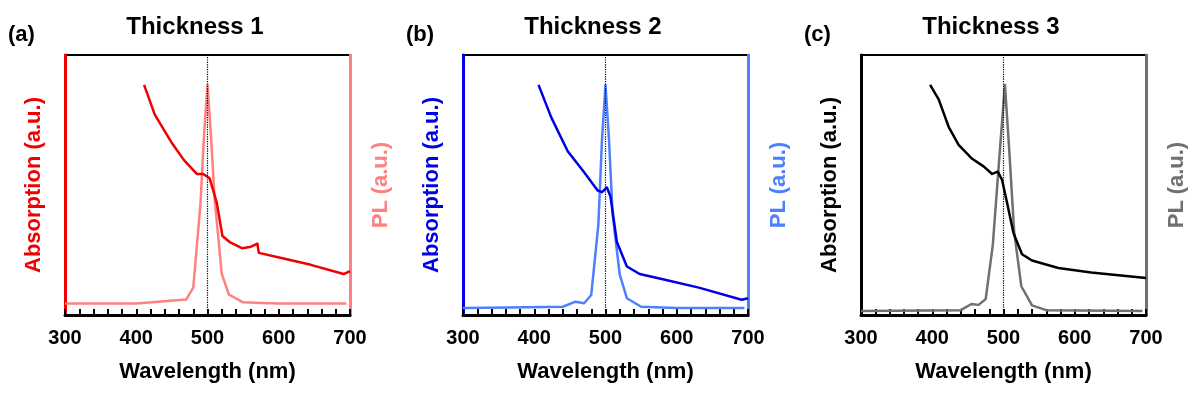  What do you see at coordinates (991, 25) in the screenshot?
I see `chart-title: Thickness 3` at bounding box center [991, 25].